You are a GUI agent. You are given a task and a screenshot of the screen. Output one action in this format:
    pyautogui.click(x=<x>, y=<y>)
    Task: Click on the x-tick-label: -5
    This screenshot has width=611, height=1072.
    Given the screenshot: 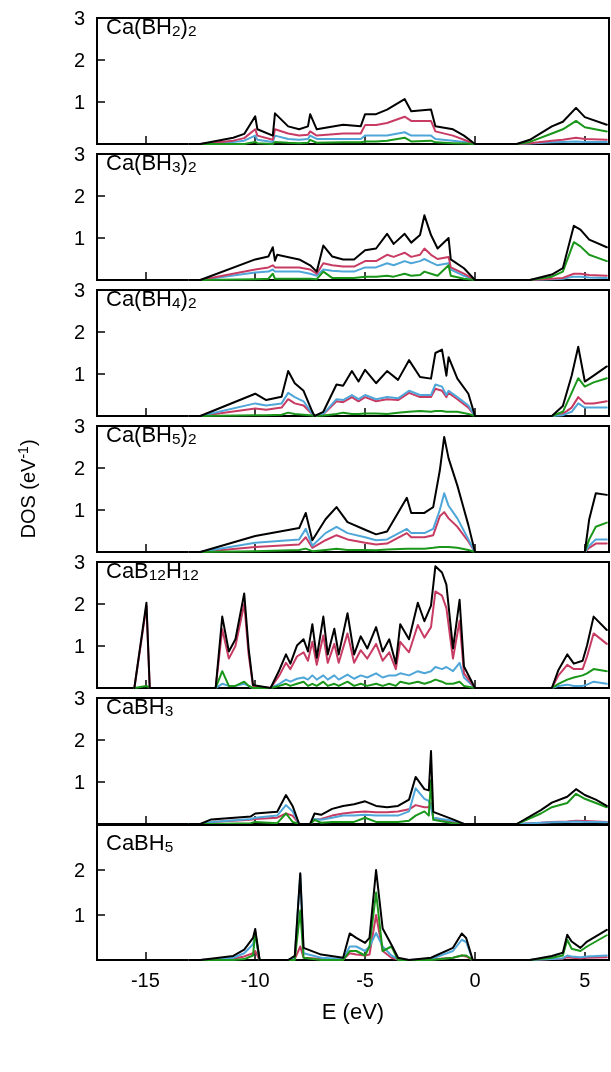 What is the action you would take?
    pyautogui.click(x=365, y=980)
    